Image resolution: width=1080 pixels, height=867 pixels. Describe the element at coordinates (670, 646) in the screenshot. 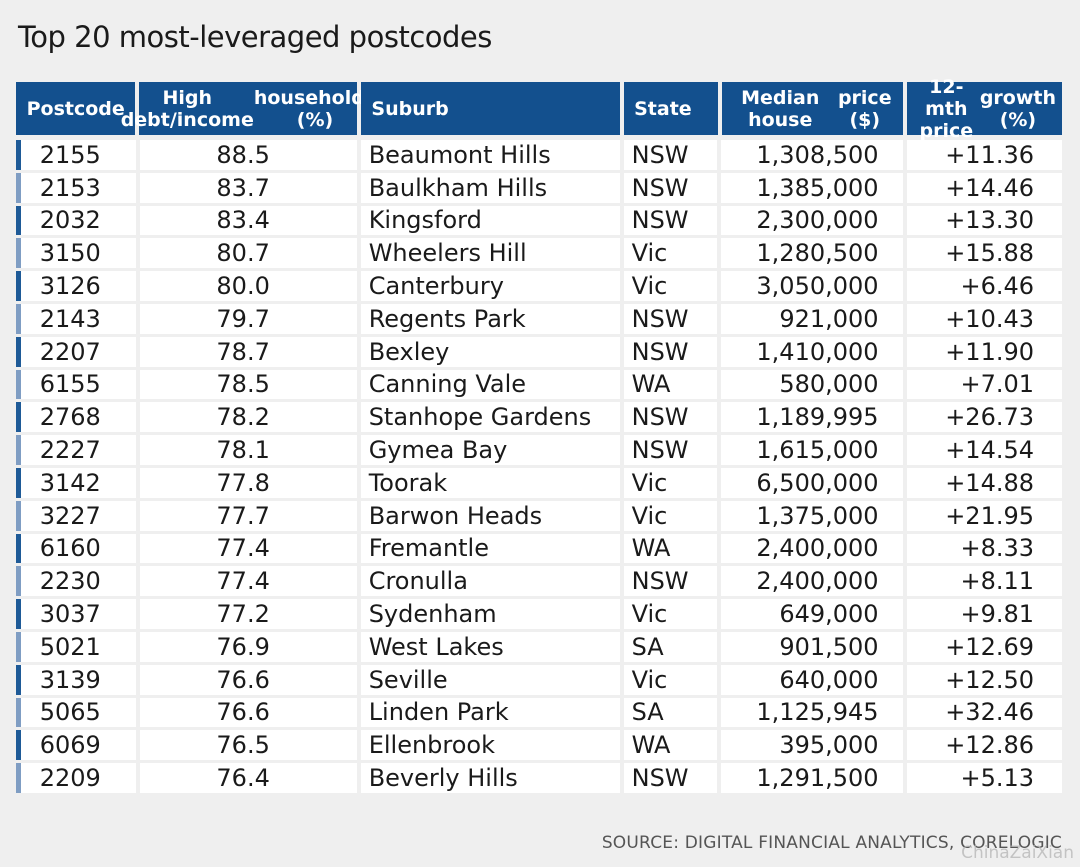

I see `table-cell: SA` at that location.